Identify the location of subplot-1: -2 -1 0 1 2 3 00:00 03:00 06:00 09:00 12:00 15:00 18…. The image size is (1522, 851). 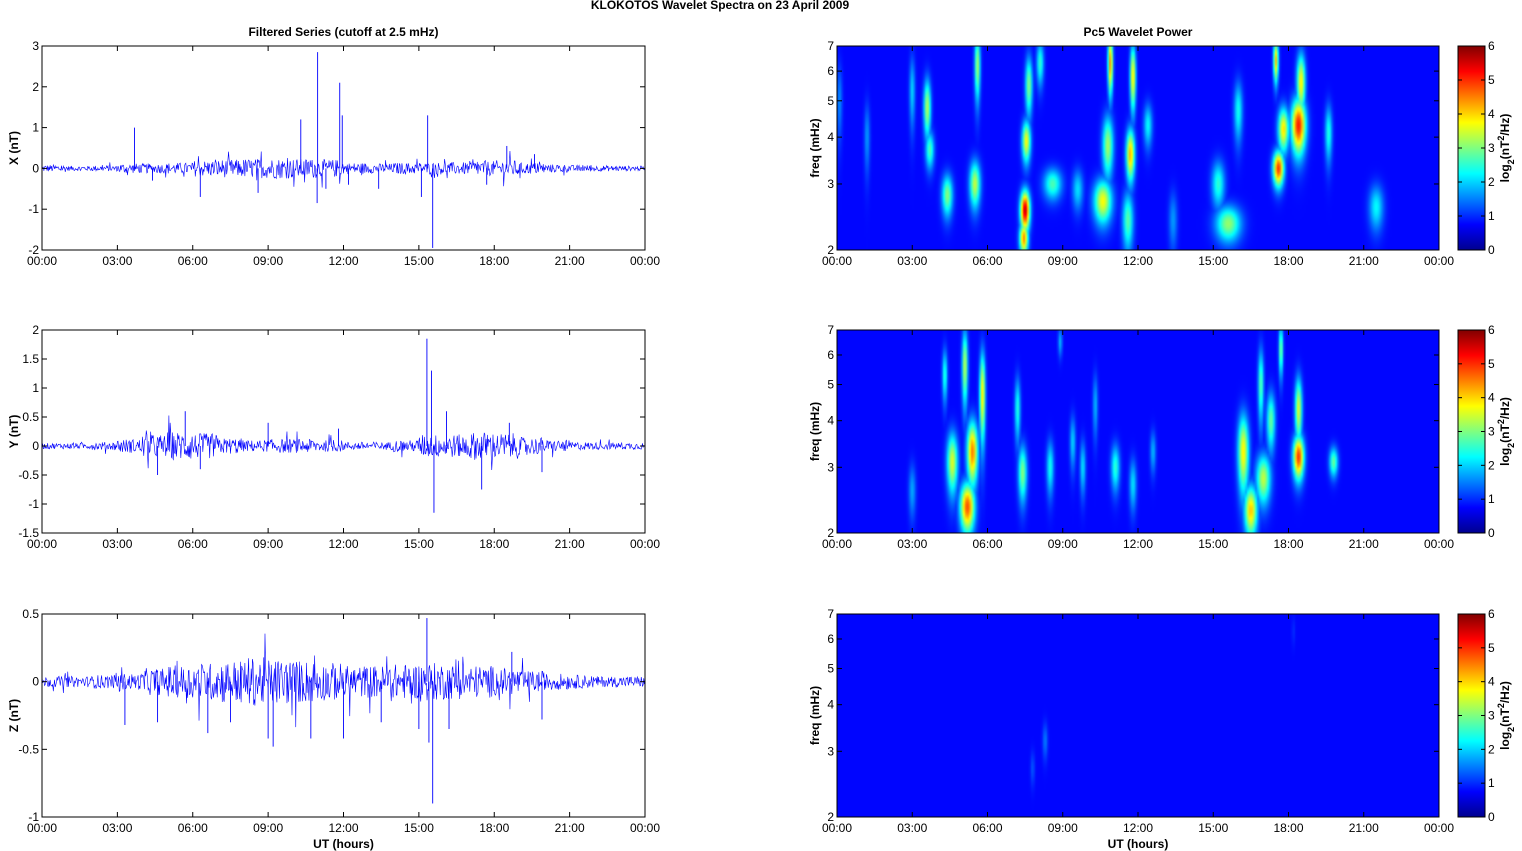
(333, 146).